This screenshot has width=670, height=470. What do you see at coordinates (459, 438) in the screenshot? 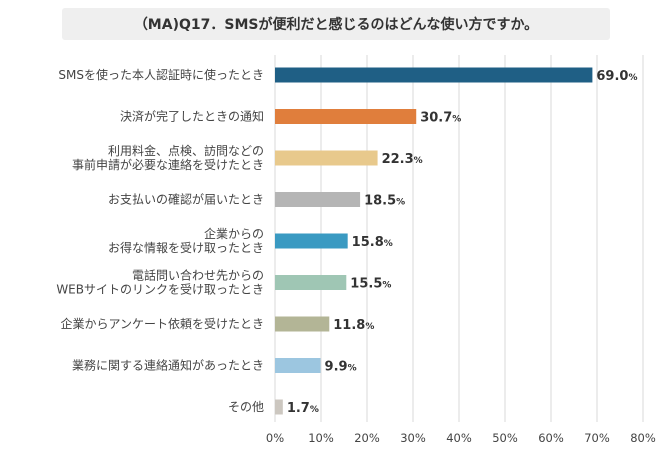
I see `x-tick-label: 40%` at bounding box center [459, 438].